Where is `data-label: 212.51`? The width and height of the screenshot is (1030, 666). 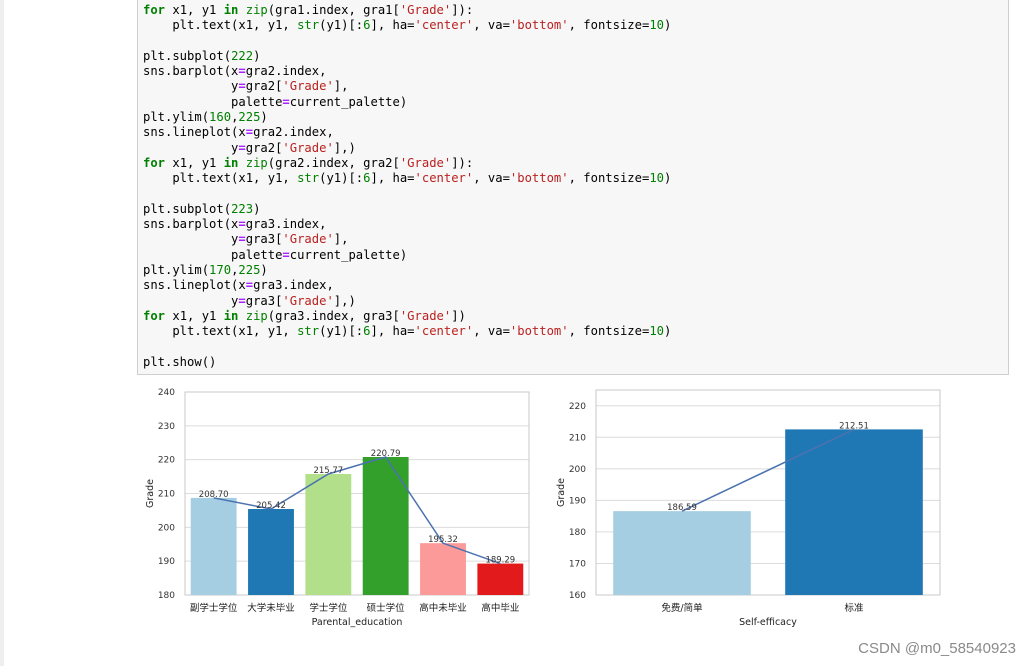
data-label: 212.51 is located at coordinates (854, 426).